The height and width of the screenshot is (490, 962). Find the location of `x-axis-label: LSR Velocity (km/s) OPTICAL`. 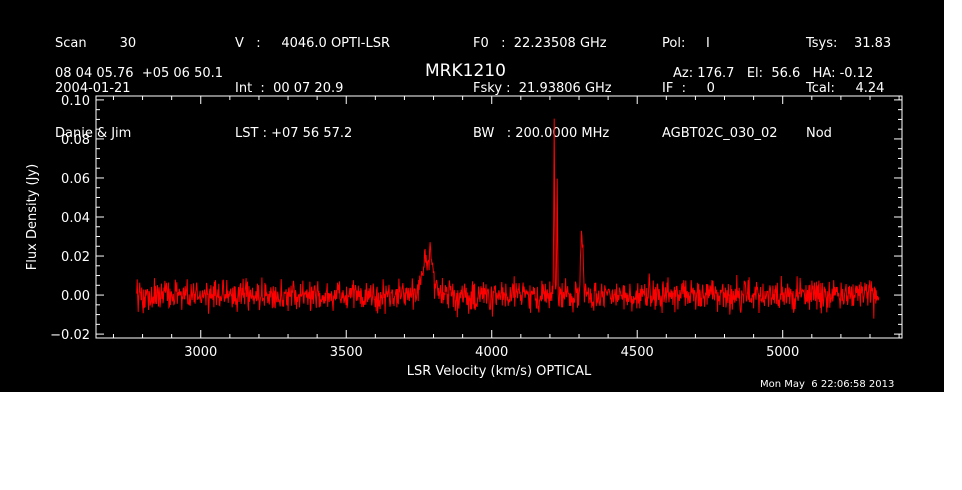

x-axis-label: LSR Velocity (km/s) OPTICAL is located at coordinates (499, 371).